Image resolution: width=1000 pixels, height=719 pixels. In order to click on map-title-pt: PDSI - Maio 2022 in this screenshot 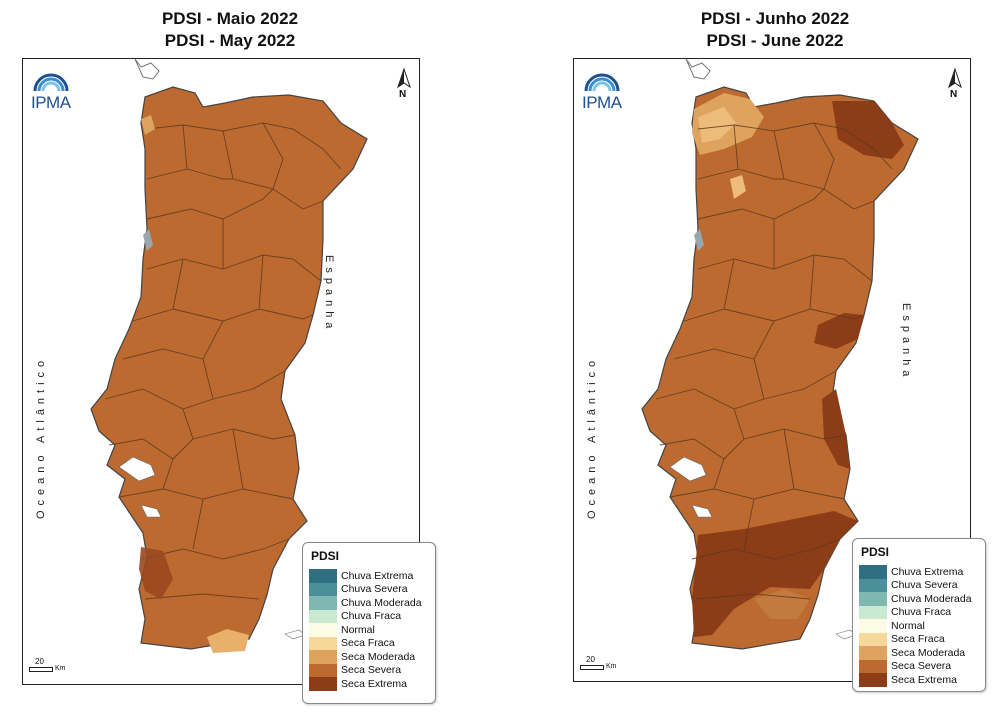, I will do `click(230, 18)`.